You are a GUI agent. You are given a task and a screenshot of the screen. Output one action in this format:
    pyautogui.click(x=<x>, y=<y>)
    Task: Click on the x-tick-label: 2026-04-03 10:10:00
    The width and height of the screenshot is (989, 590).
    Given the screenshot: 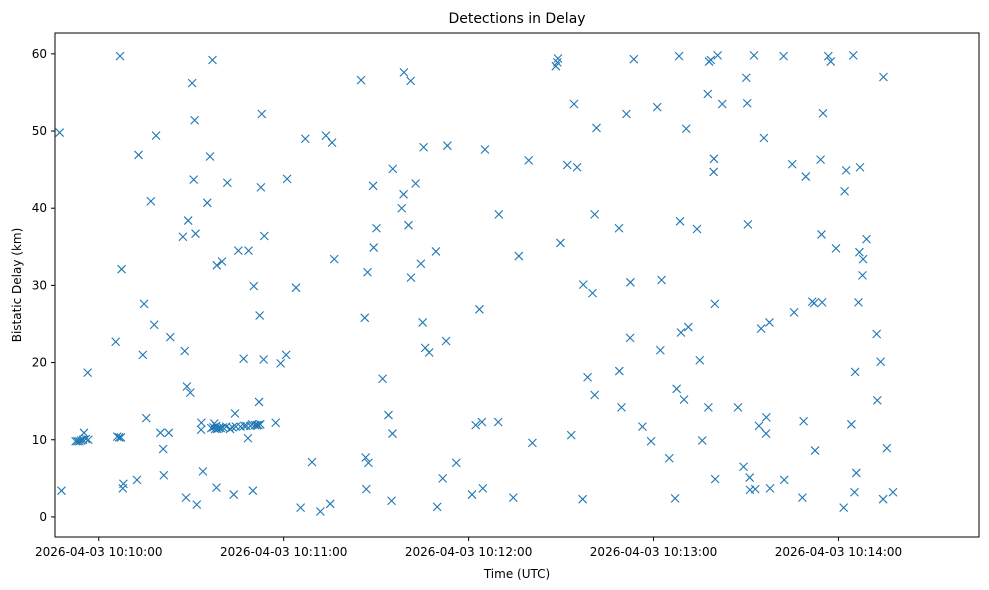 What is the action you would take?
    pyautogui.click(x=98, y=552)
    